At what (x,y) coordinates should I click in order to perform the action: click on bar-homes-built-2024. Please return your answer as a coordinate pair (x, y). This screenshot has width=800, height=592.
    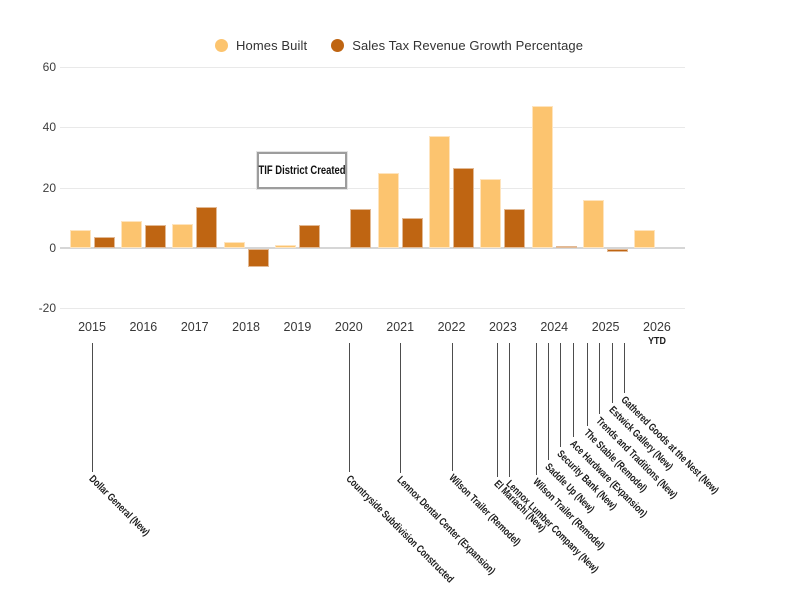
    Looking at the image, I should click on (542, 177).